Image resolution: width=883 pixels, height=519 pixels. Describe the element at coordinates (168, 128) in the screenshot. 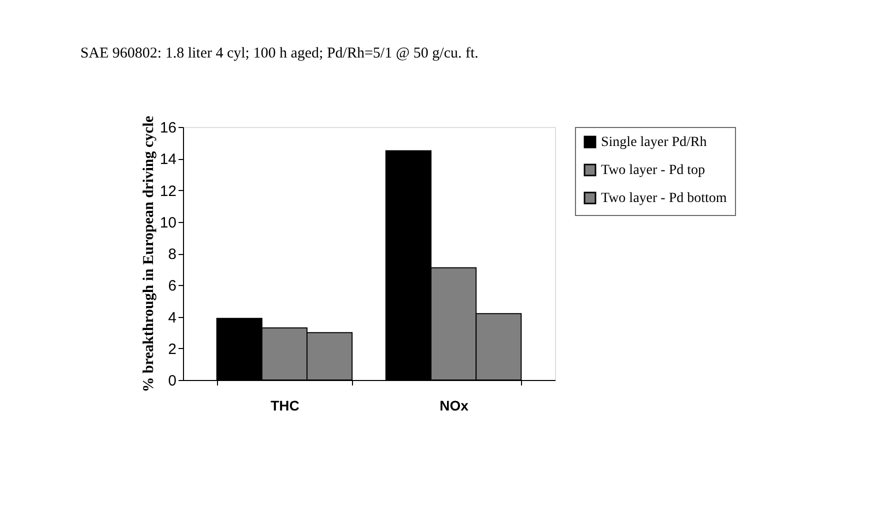

I see `y-tick-label: 16` at that location.